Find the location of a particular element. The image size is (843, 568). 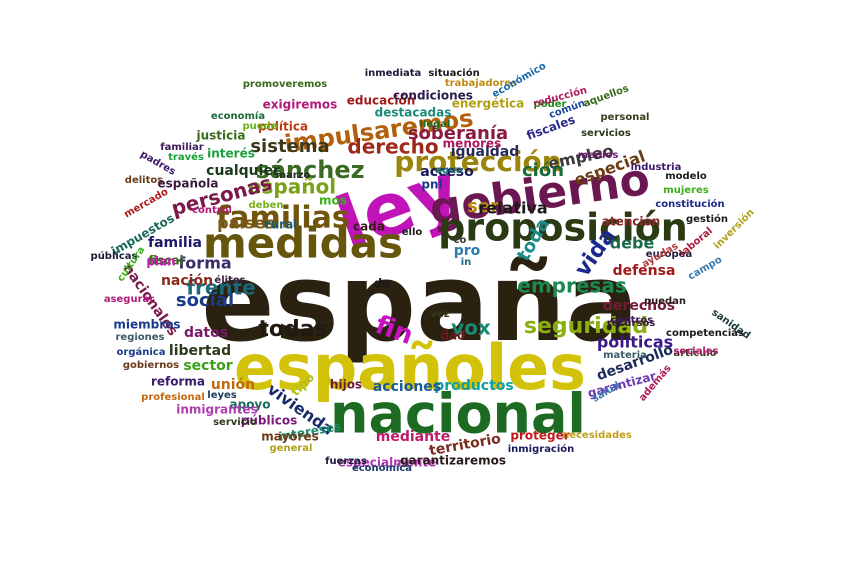

word-81: recursos is located at coordinates (631, 323).